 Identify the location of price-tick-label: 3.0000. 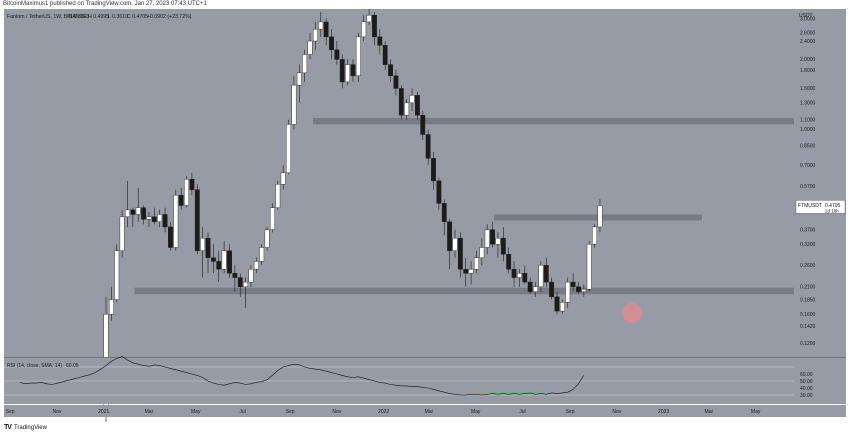
(808, 19).